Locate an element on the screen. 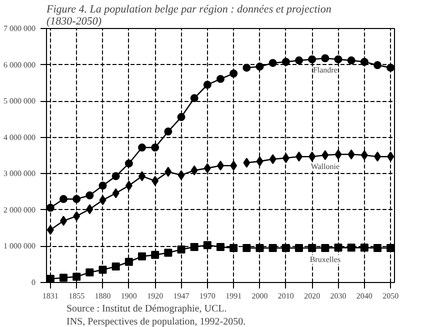  x-tick-label: 1855 is located at coordinates (76, 296).